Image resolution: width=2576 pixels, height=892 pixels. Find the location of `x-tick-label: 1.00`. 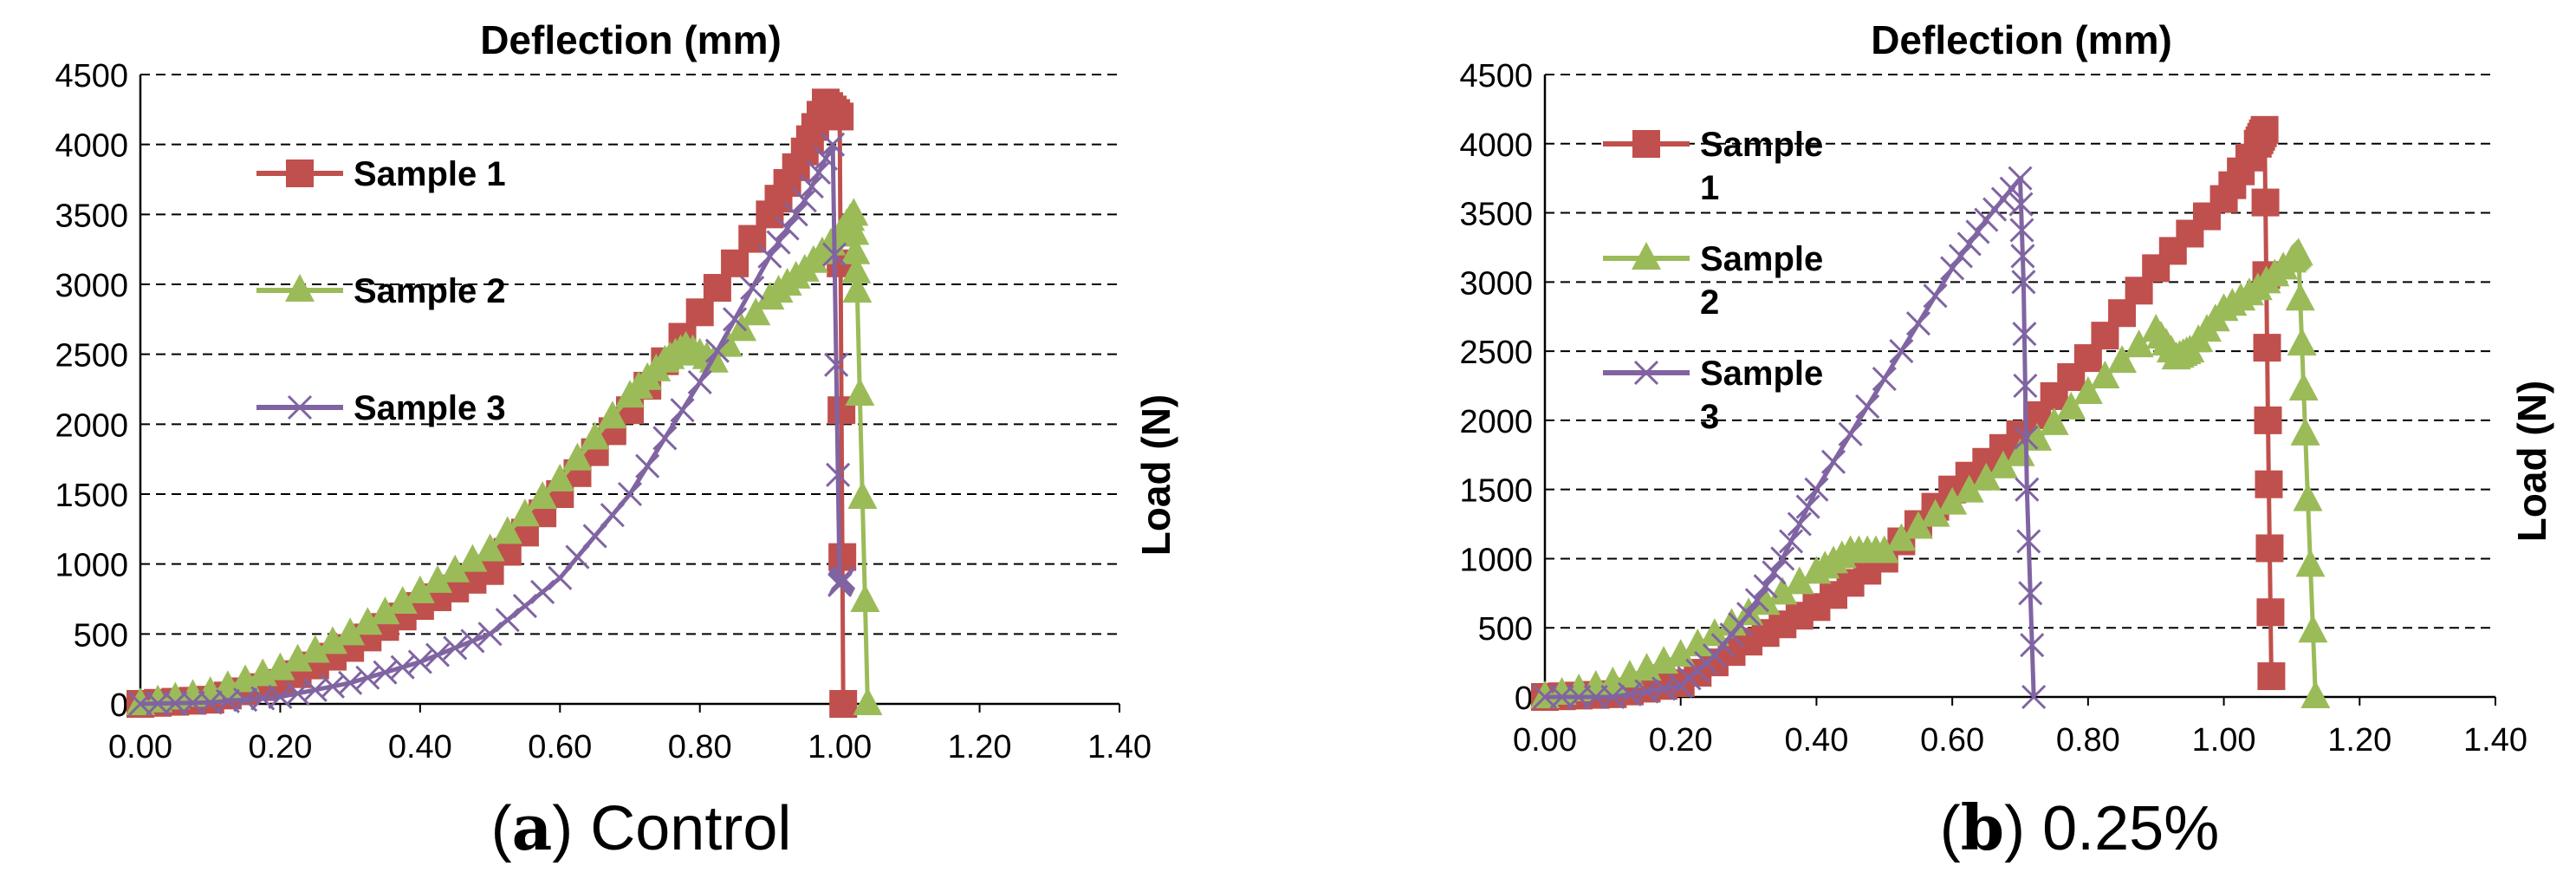

x-tick-label: 1.00 is located at coordinates (2224, 740).